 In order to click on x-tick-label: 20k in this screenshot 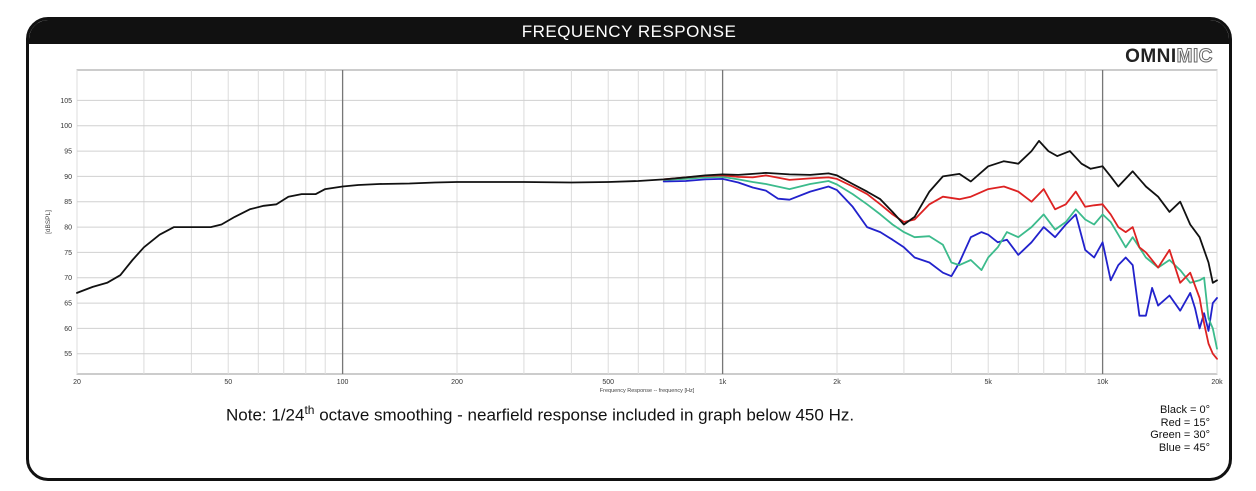, I will do `click(1217, 382)`.